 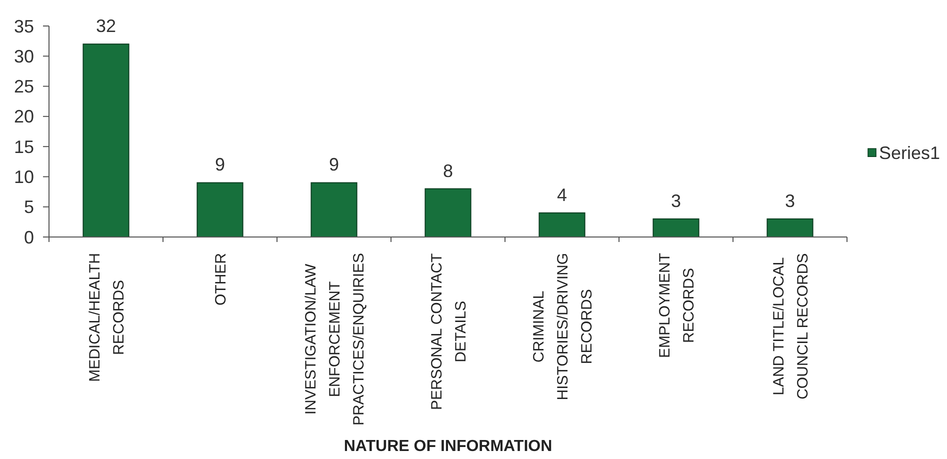 I want to click on y-tick-label: 15, so click(x=24, y=146).